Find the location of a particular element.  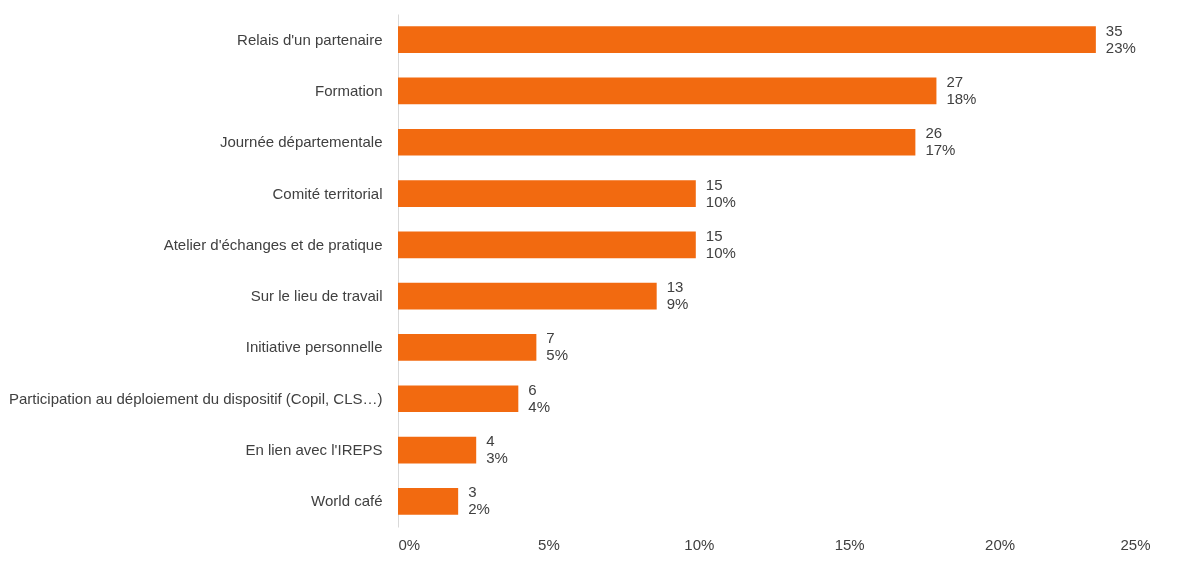

data-label: 26 17% is located at coordinates (940, 141).